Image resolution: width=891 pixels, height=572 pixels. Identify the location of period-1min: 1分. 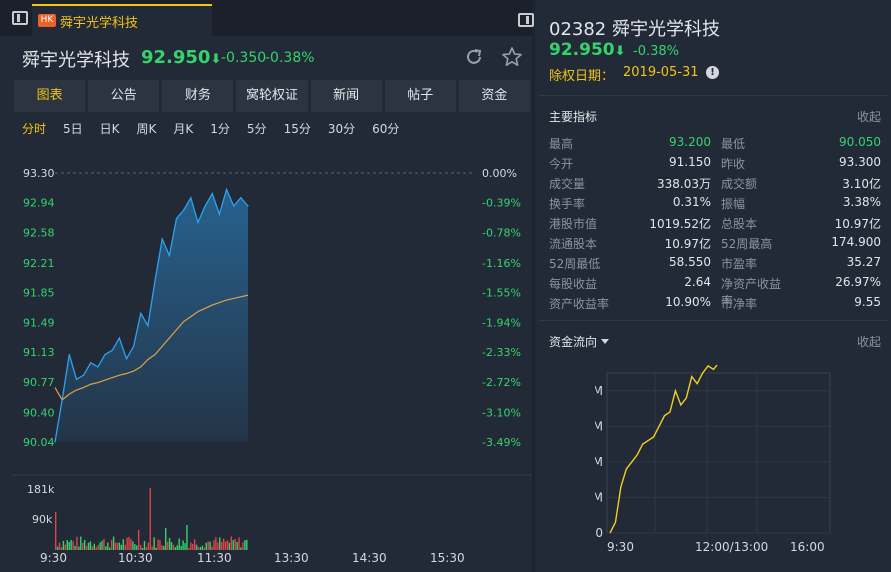
(220, 129).